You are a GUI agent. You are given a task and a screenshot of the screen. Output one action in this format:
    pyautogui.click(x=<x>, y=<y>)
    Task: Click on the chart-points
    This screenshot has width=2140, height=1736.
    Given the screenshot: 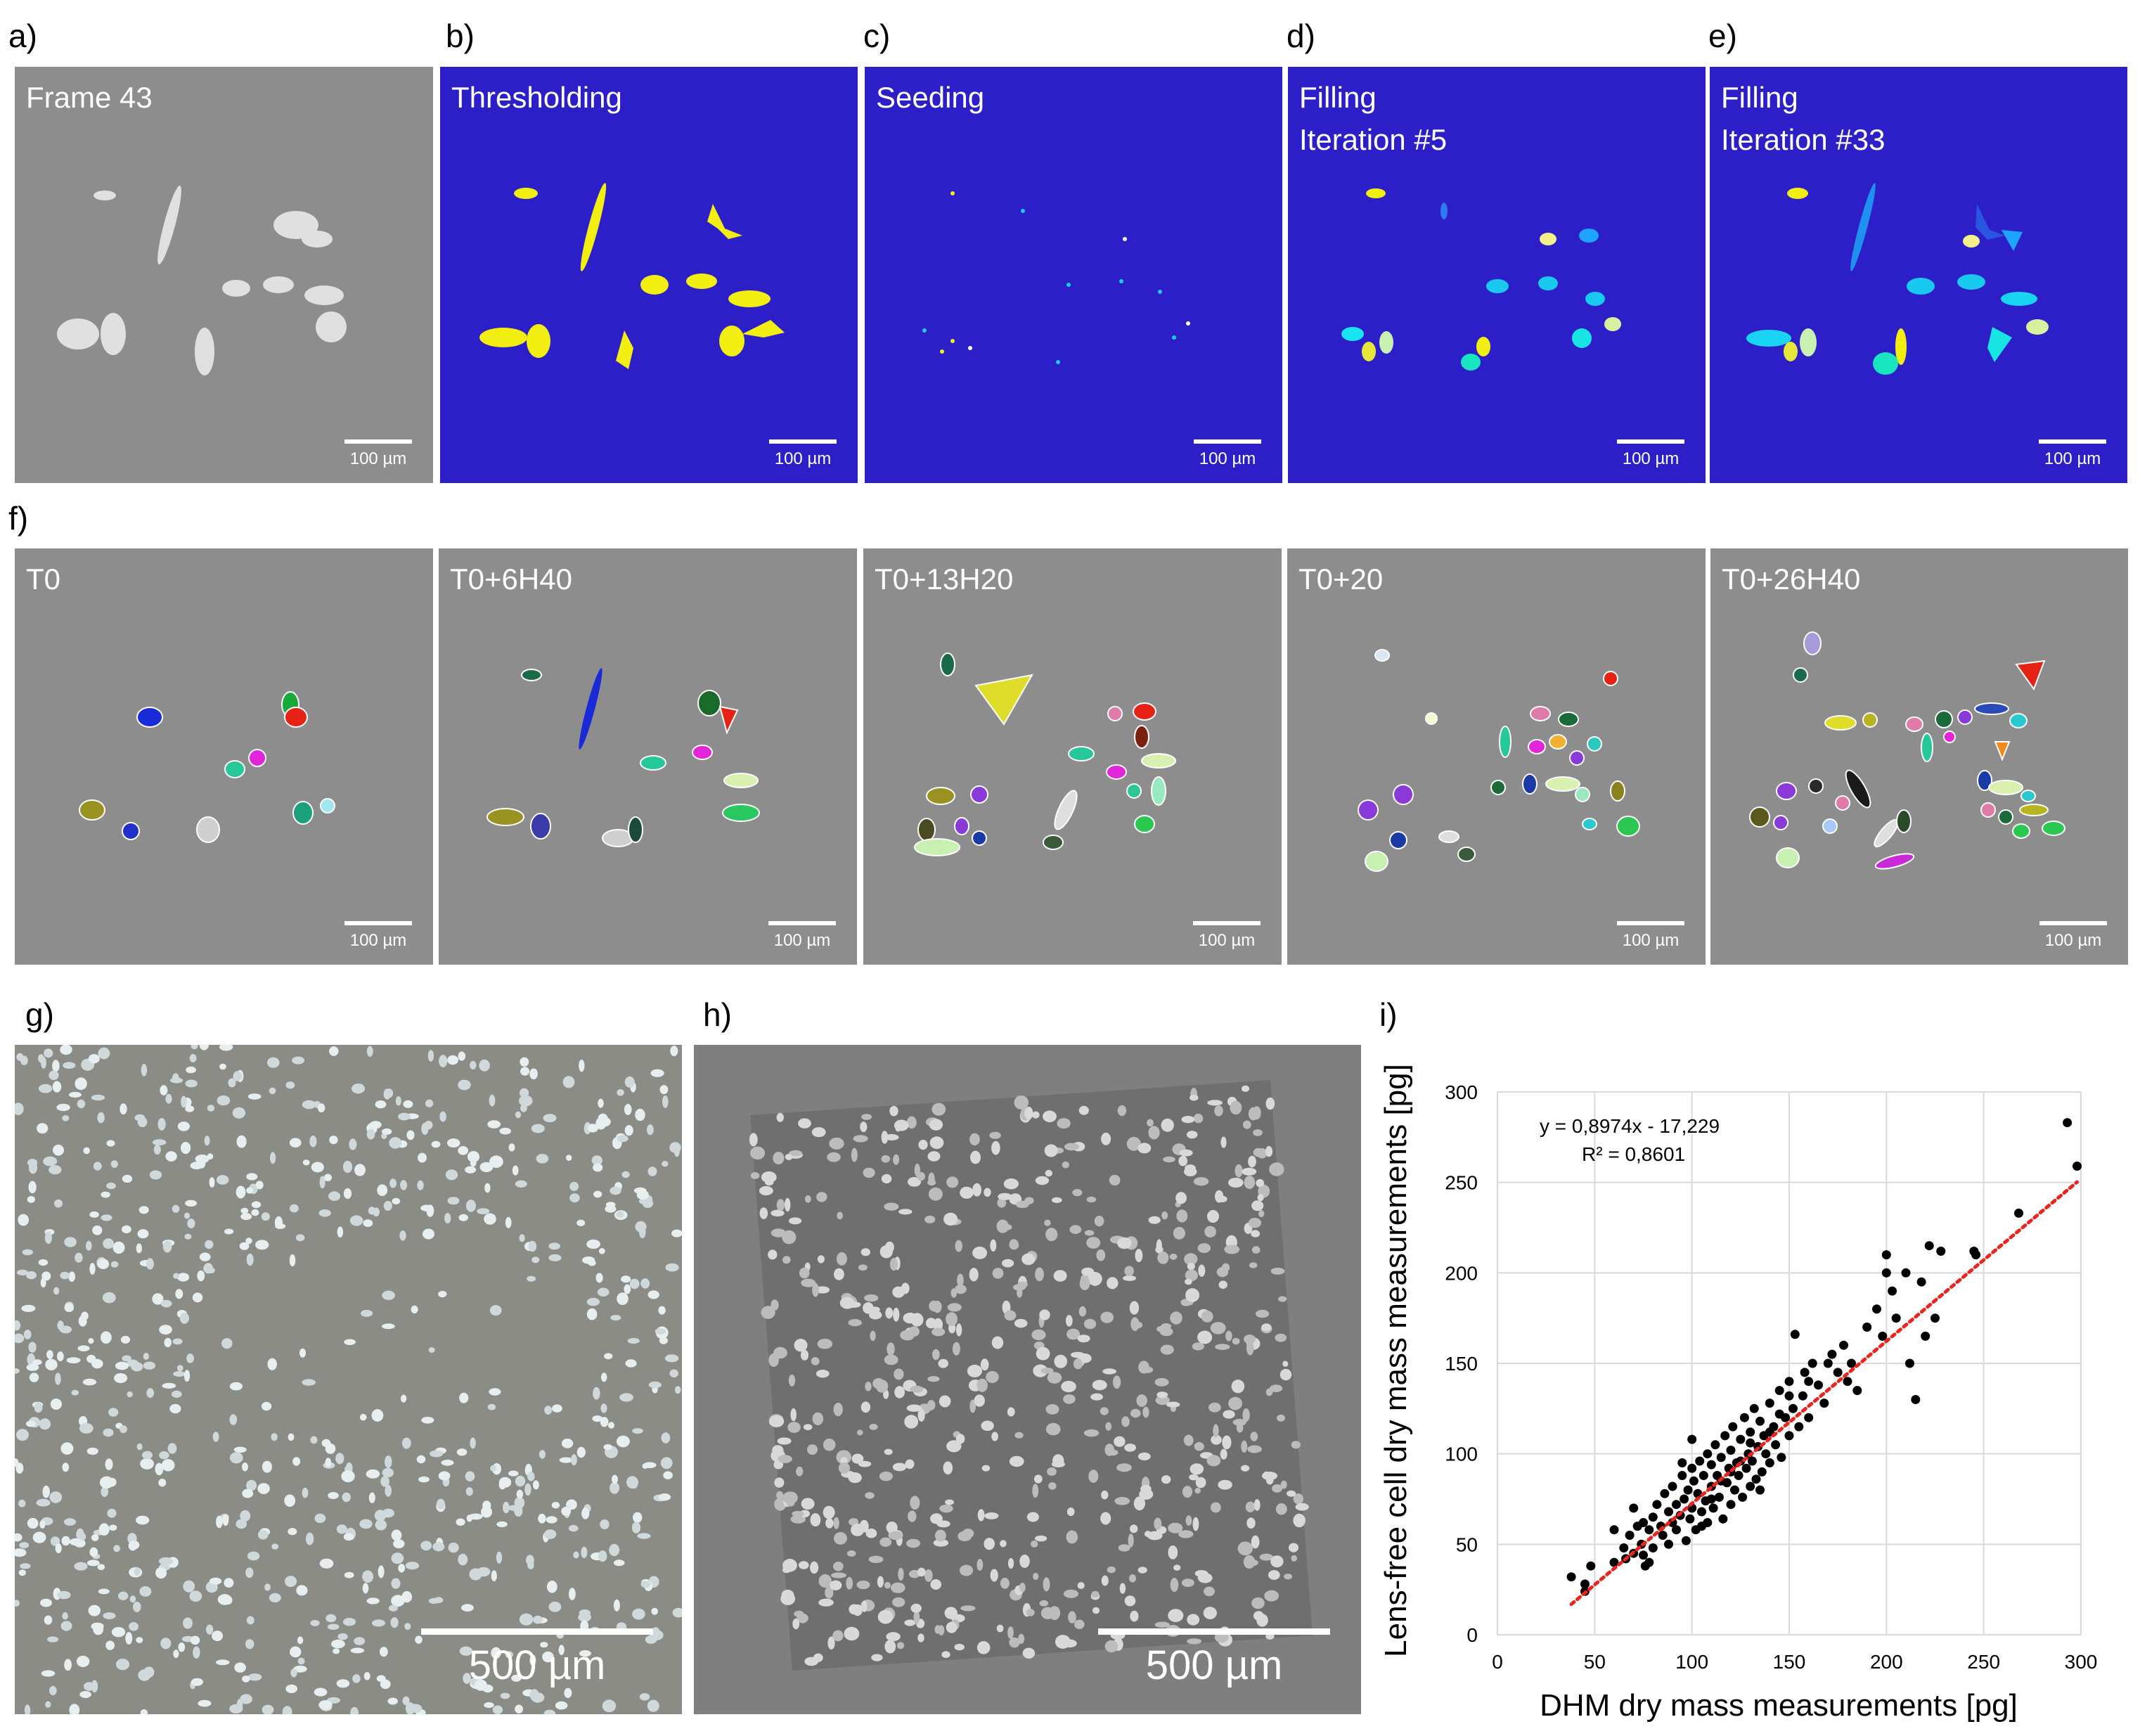 What is the action you would take?
    pyautogui.click(x=1824, y=1357)
    